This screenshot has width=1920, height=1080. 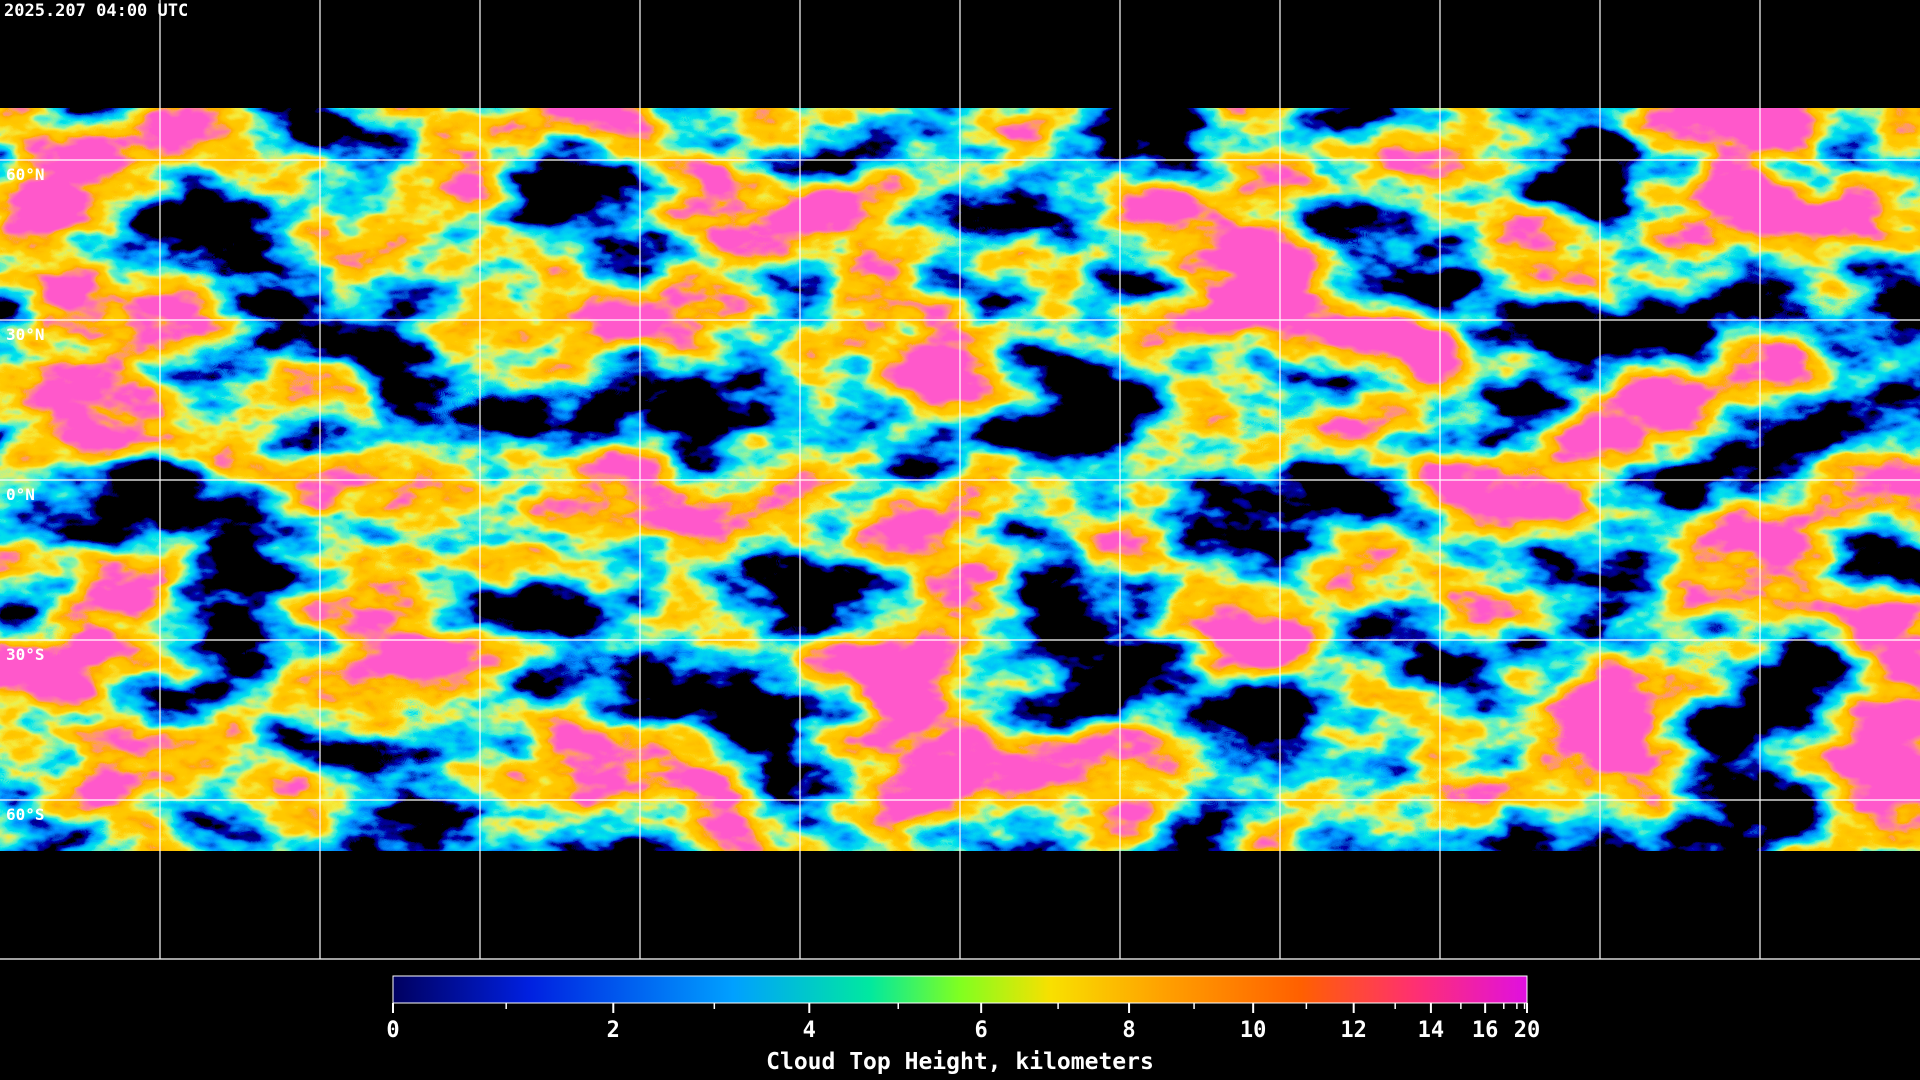 What do you see at coordinates (1353, 1030) in the screenshot?
I see `colorbar-tick-label: 12` at bounding box center [1353, 1030].